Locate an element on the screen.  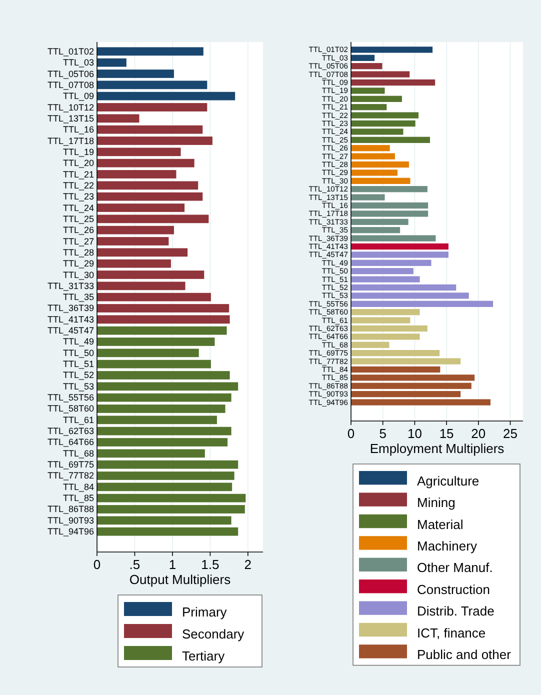
y-tick-label: TTL_28 is located at coordinates (78, 252).